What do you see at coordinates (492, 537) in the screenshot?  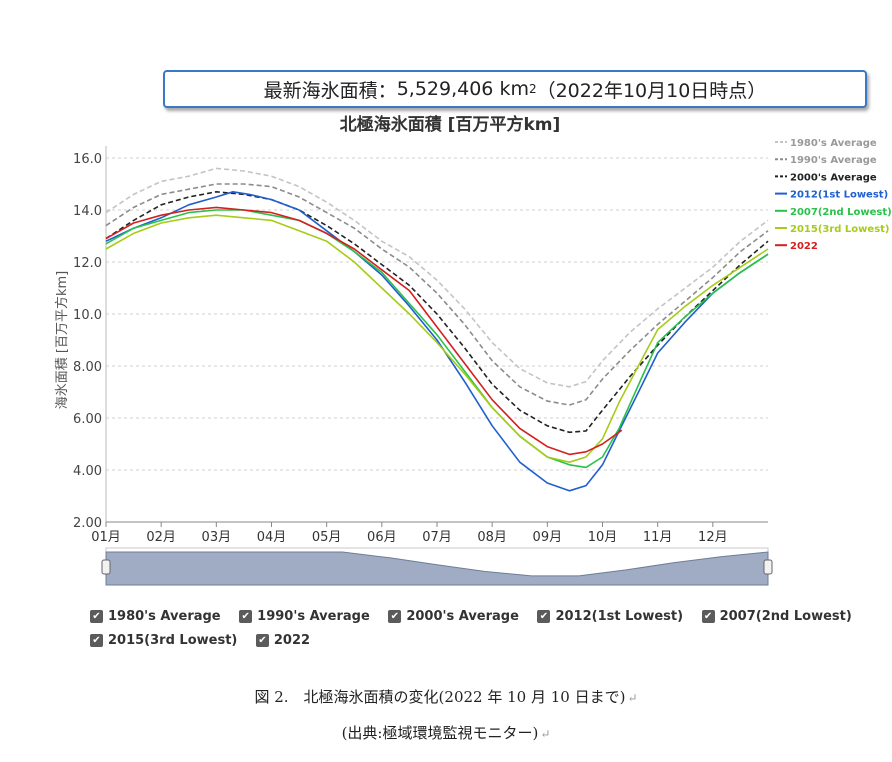 I see `x-tick-label: 08月` at bounding box center [492, 537].